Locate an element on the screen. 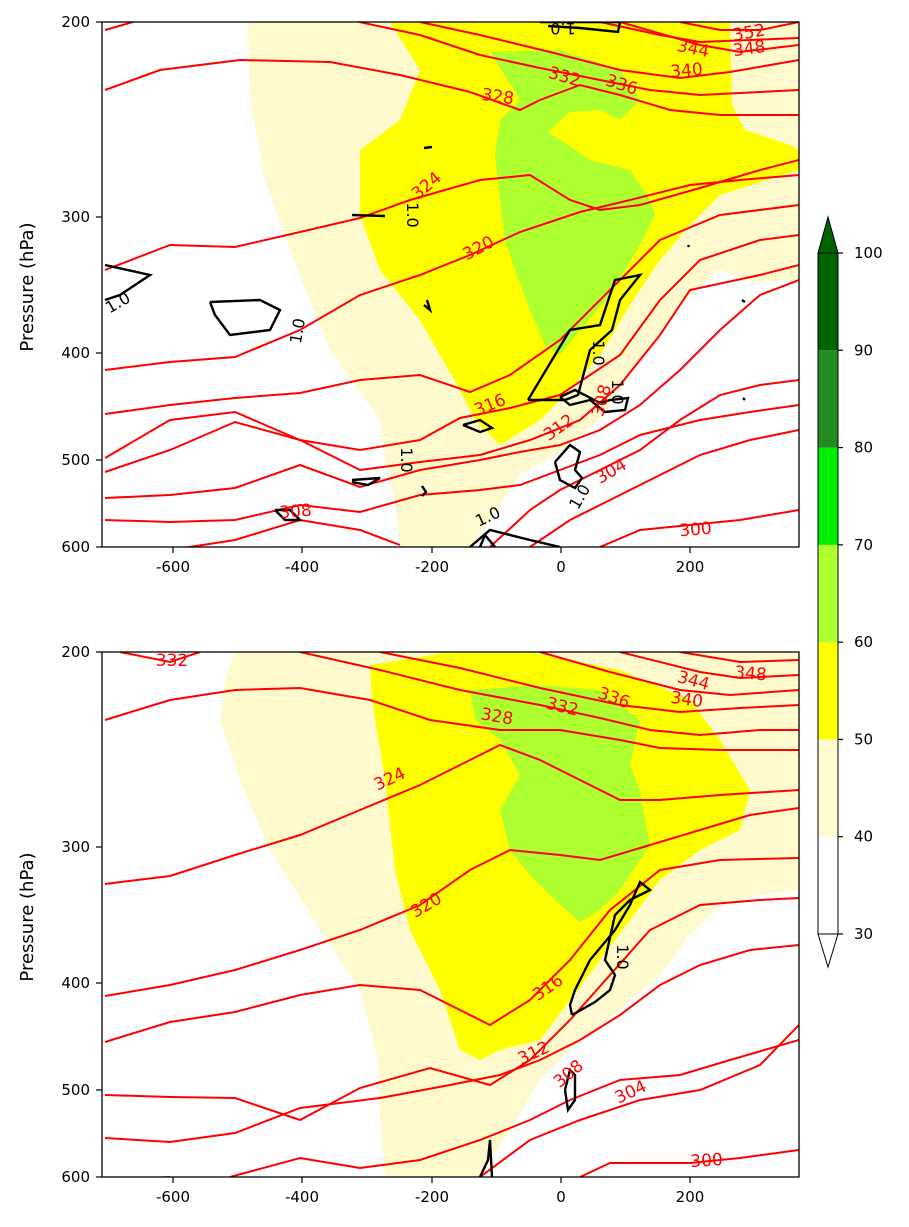 The image size is (909, 1227). colorbar-tick-label: 60 is located at coordinates (863, 642).